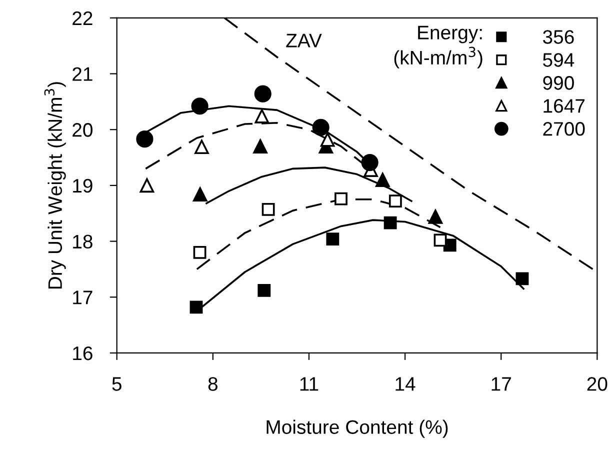 Image resolution: width=615 pixels, height=459 pixels. Describe the element at coordinates (82, 18) in the screenshot. I see `y-tick-label: 22` at that location.